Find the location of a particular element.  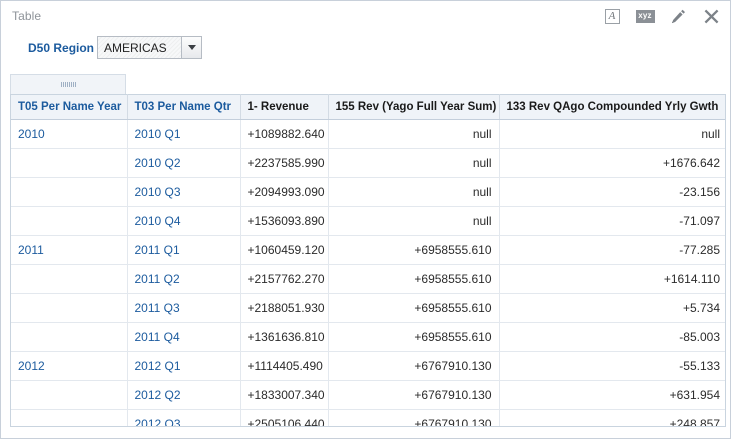

cell-gwth: -71.097 is located at coordinates (612, 221).